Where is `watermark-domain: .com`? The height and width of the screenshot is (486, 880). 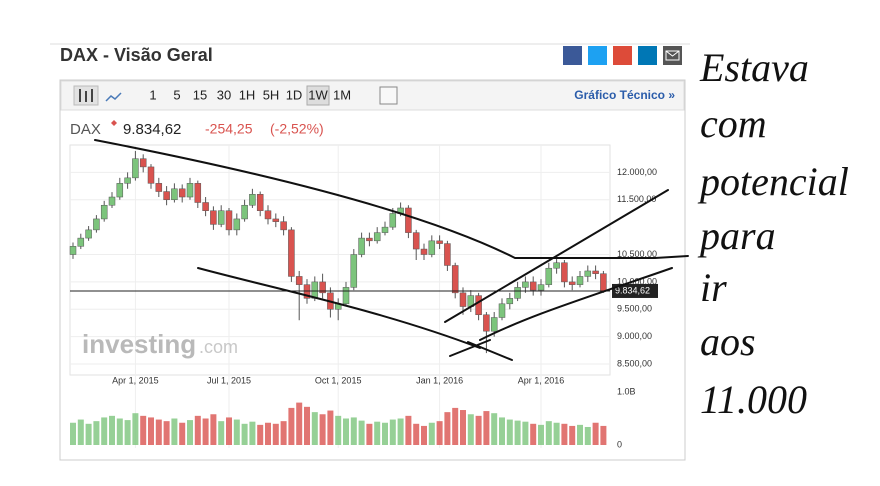
watermark-domain: .com is located at coordinates (218, 347).